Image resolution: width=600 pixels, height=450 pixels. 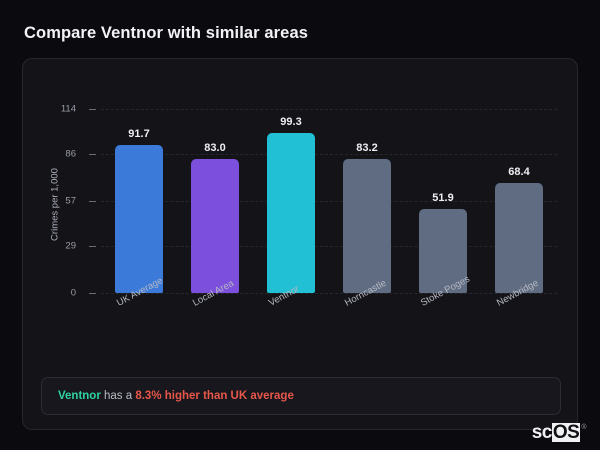 What do you see at coordinates (70, 201) in the screenshot?
I see `y-axis-tick-label: 57` at bounding box center [70, 201].